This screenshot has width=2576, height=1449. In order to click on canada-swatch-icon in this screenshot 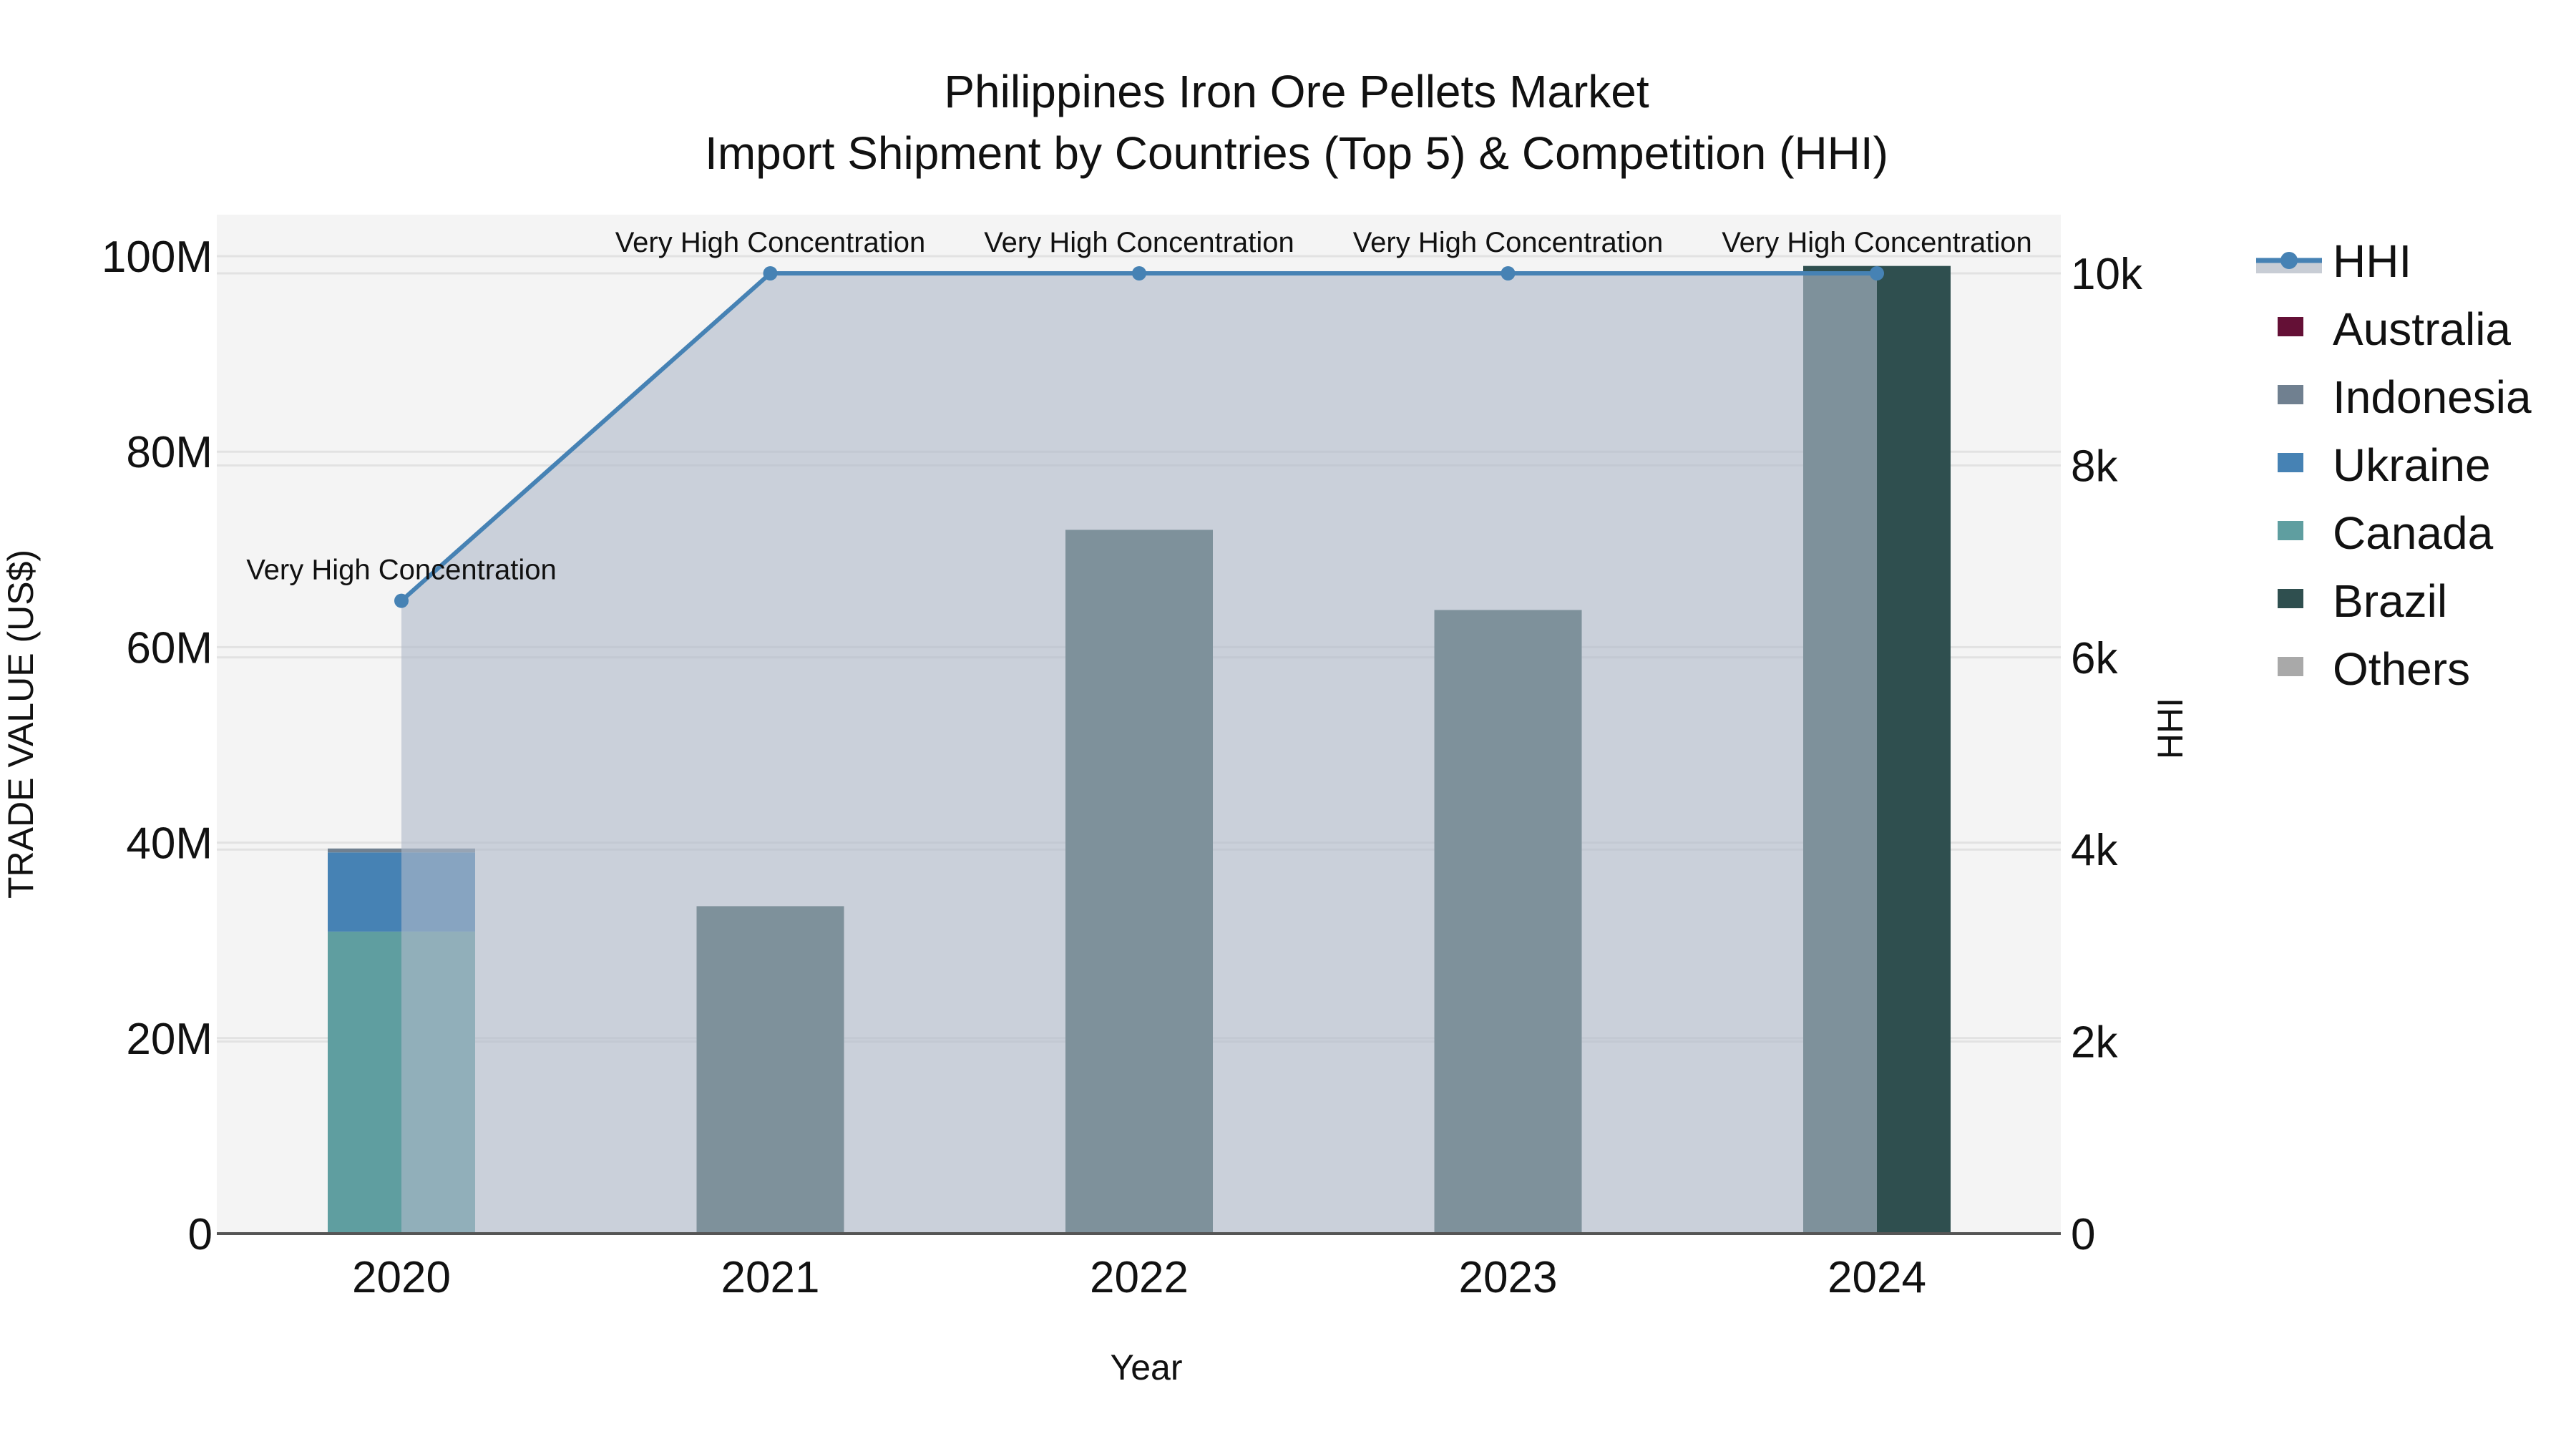, I will do `click(2290, 530)`.